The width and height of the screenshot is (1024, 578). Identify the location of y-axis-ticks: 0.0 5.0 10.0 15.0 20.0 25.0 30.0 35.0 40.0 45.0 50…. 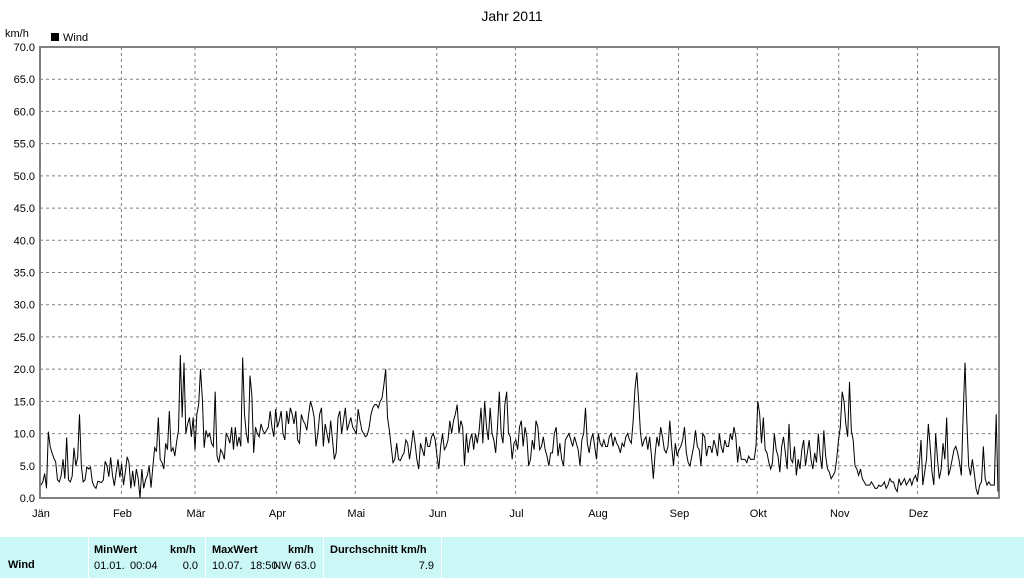
(24, 273).